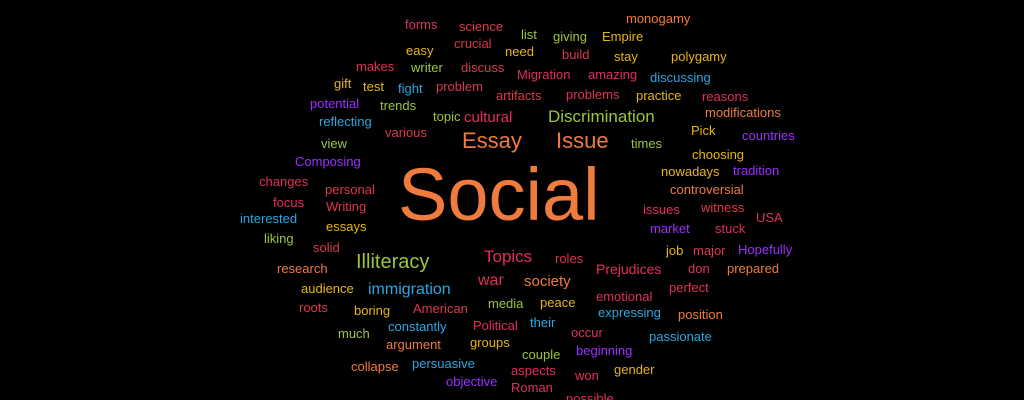 The image size is (1024, 400). Describe the element at coordinates (334, 143) in the screenshot. I see `word-view: view` at that location.